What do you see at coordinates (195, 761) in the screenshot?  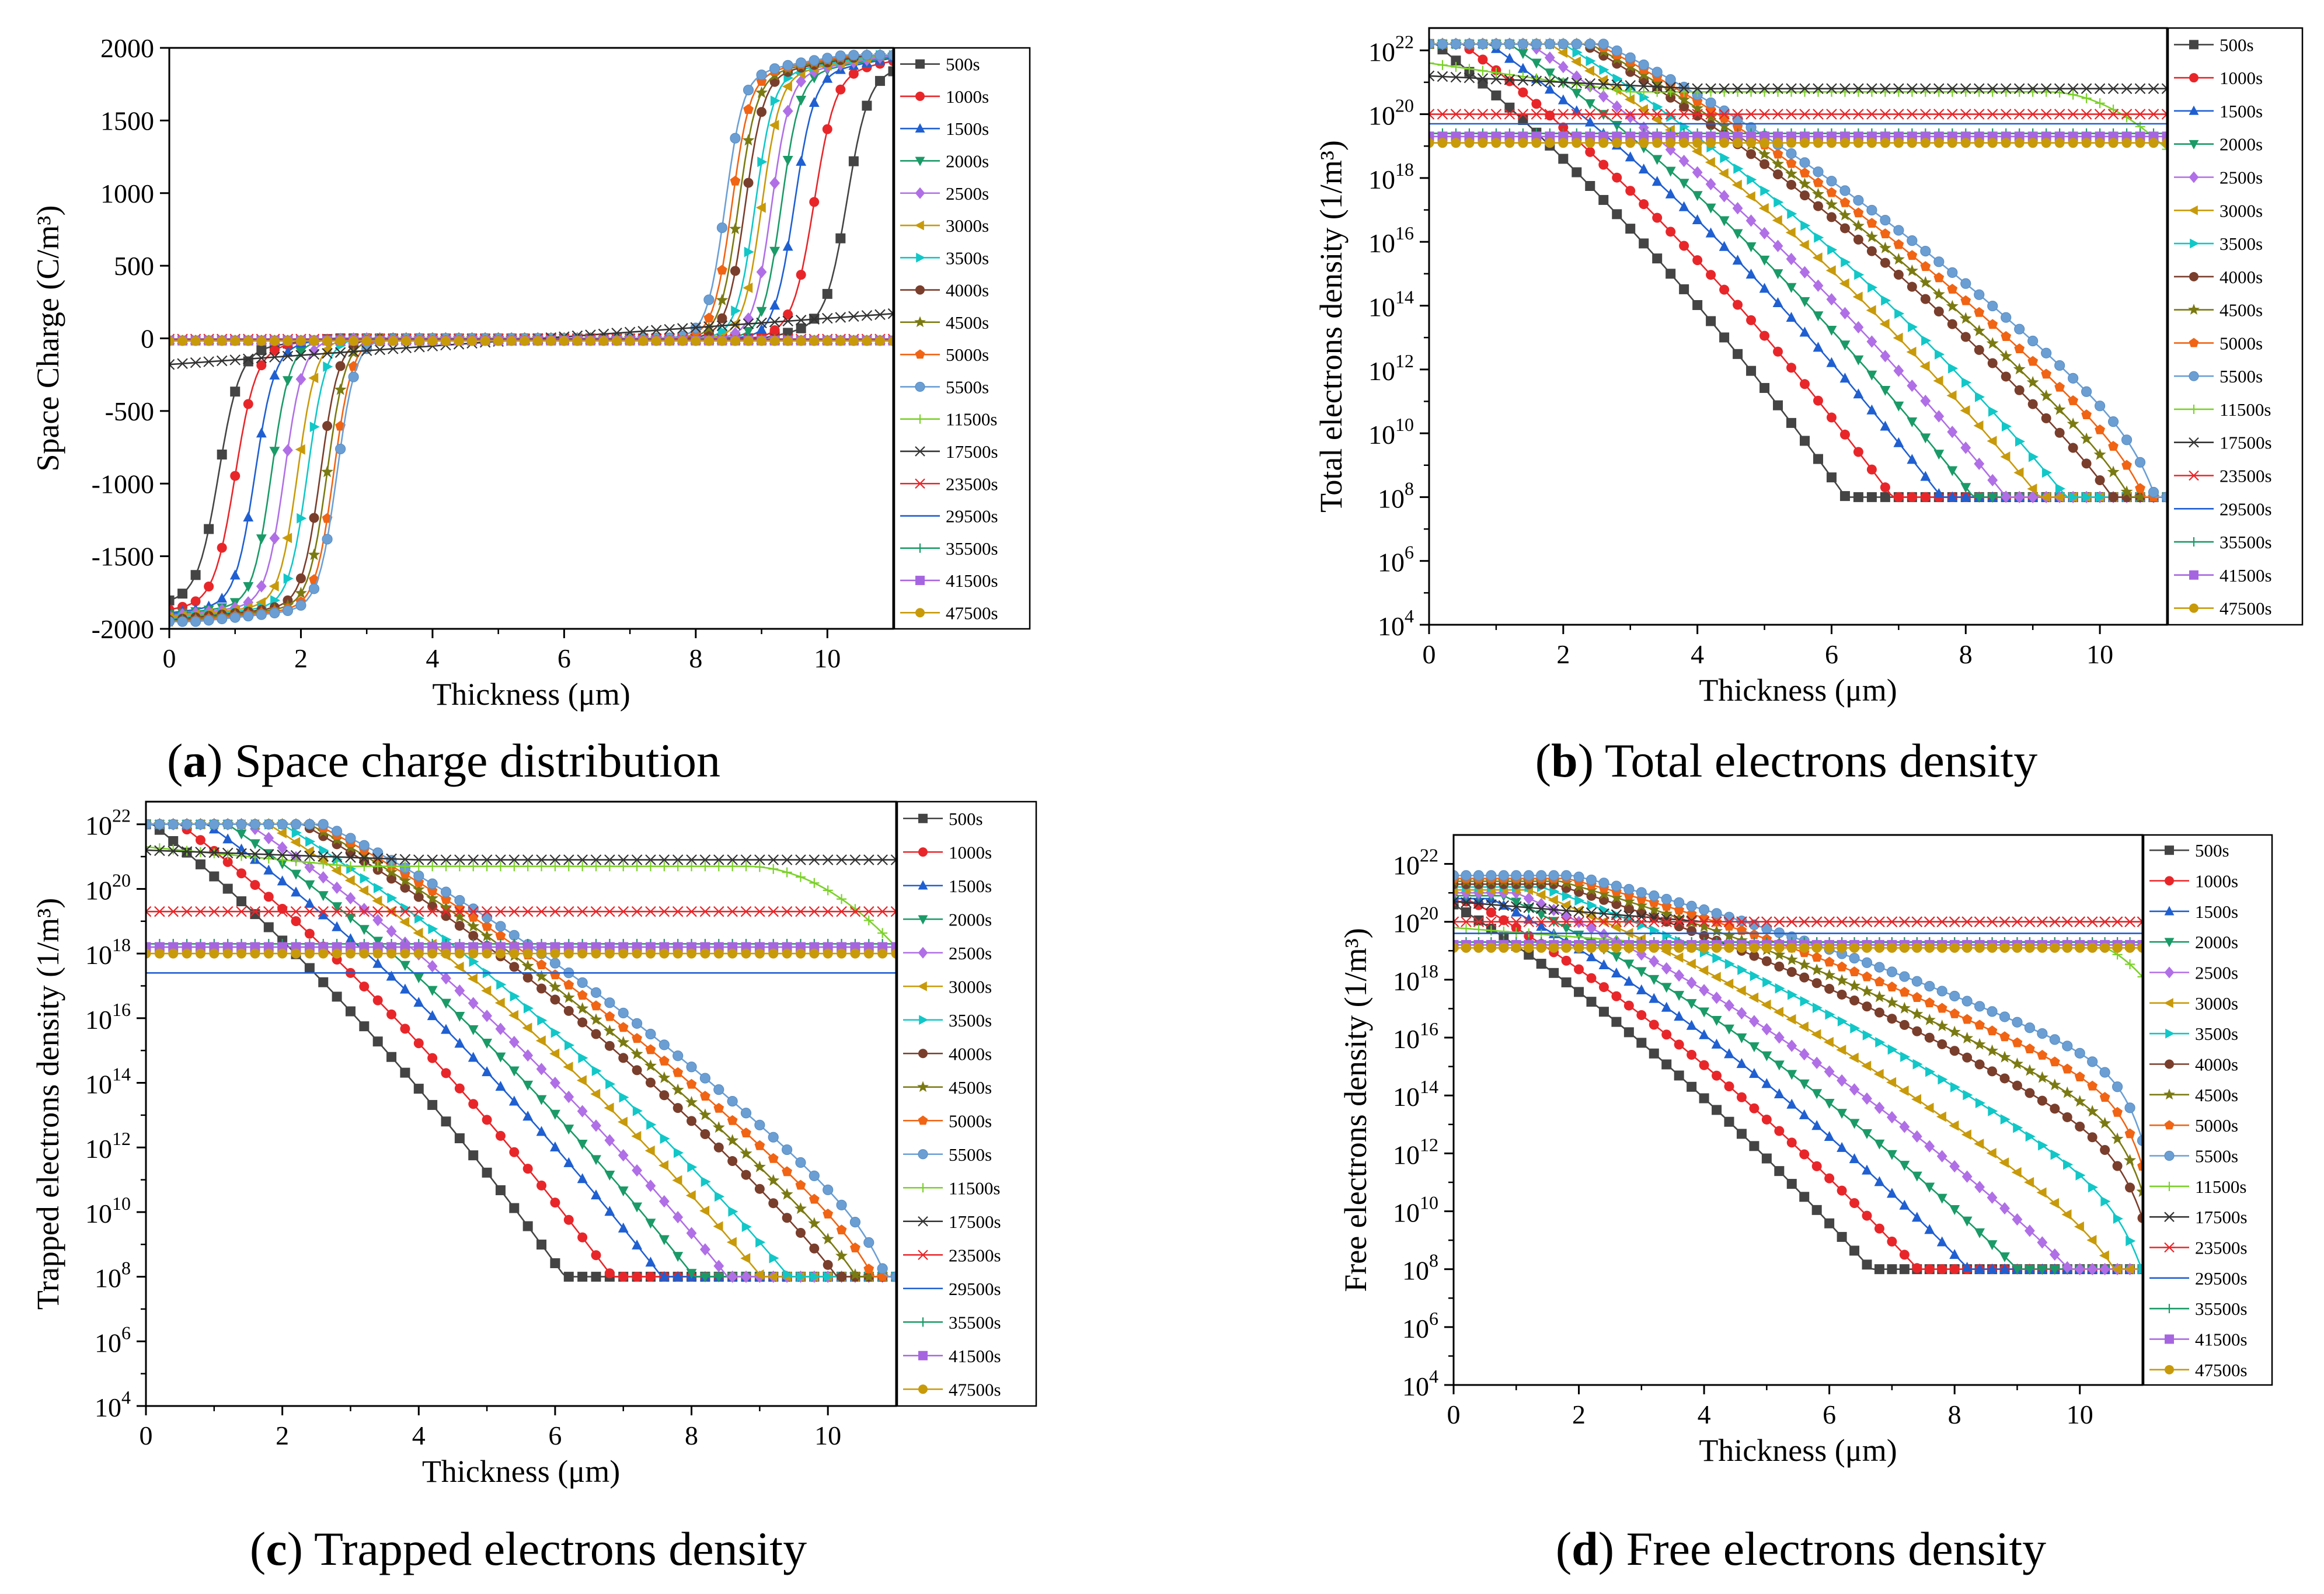 I see `caption-label: a` at bounding box center [195, 761].